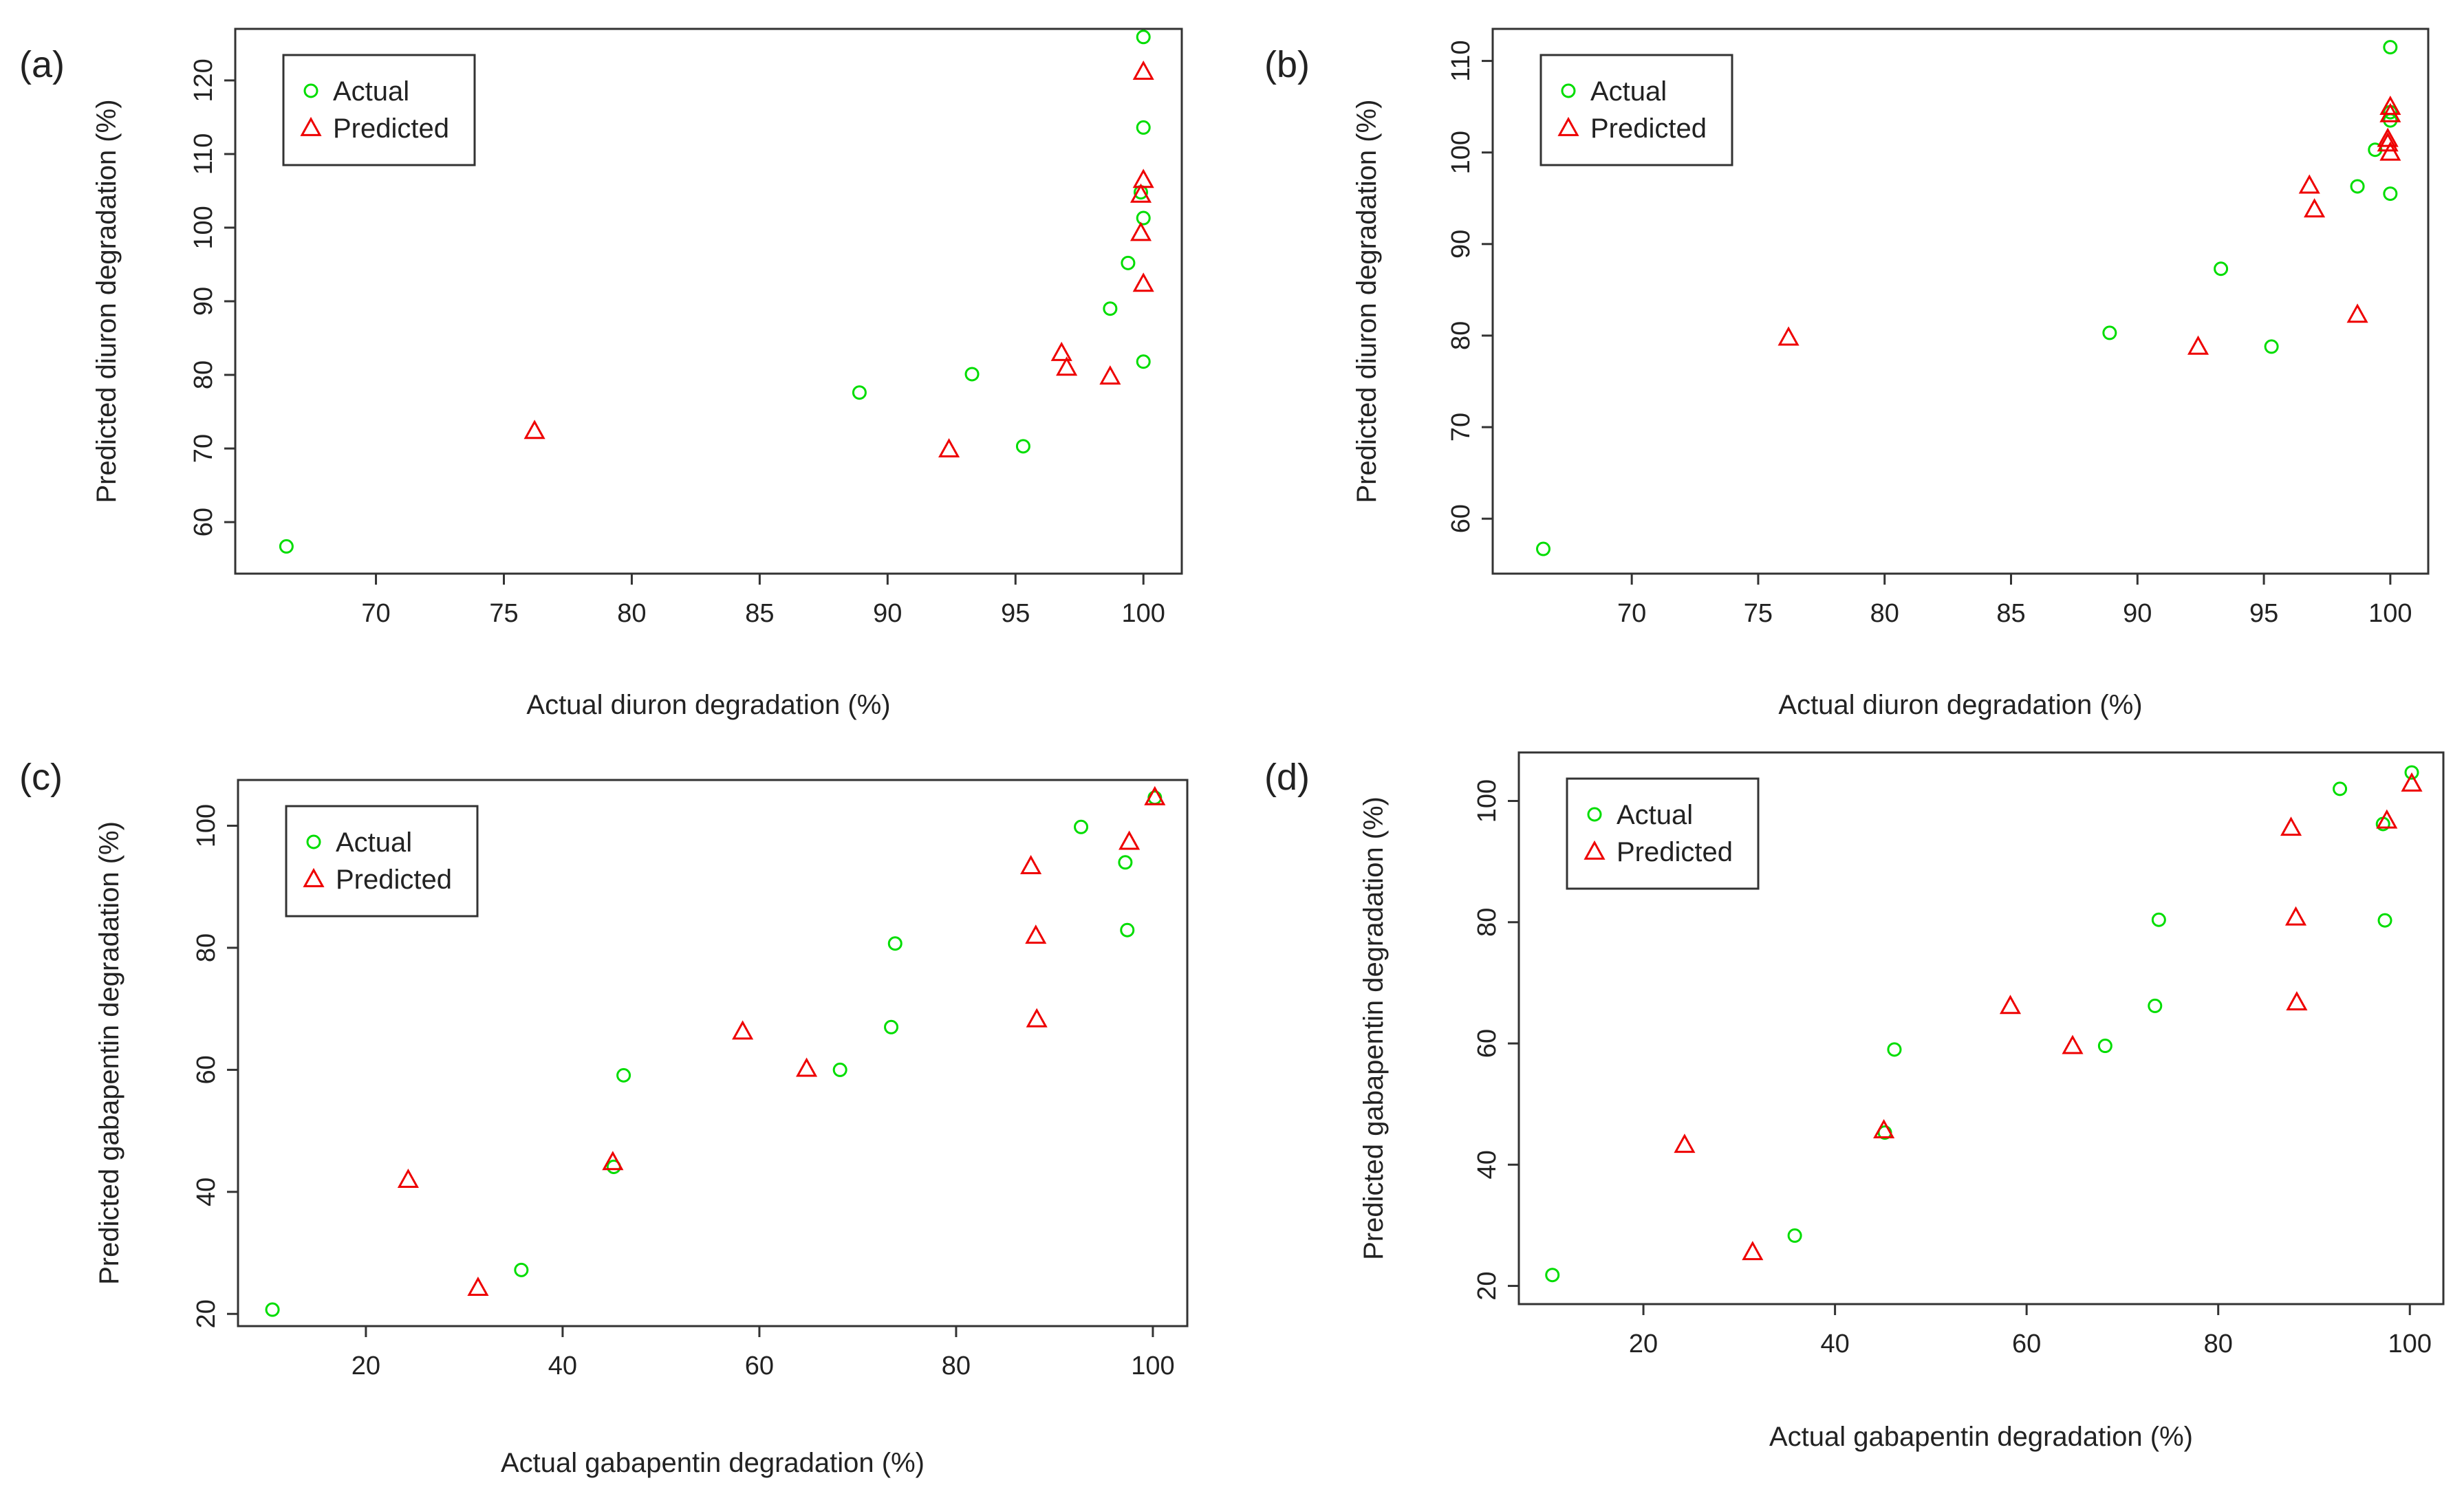 The height and width of the screenshot is (1496, 2464). What do you see at coordinates (106, 301) in the screenshot?
I see `y-axis-title: Predicted diuron degradation (%)` at bounding box center [106, 301].